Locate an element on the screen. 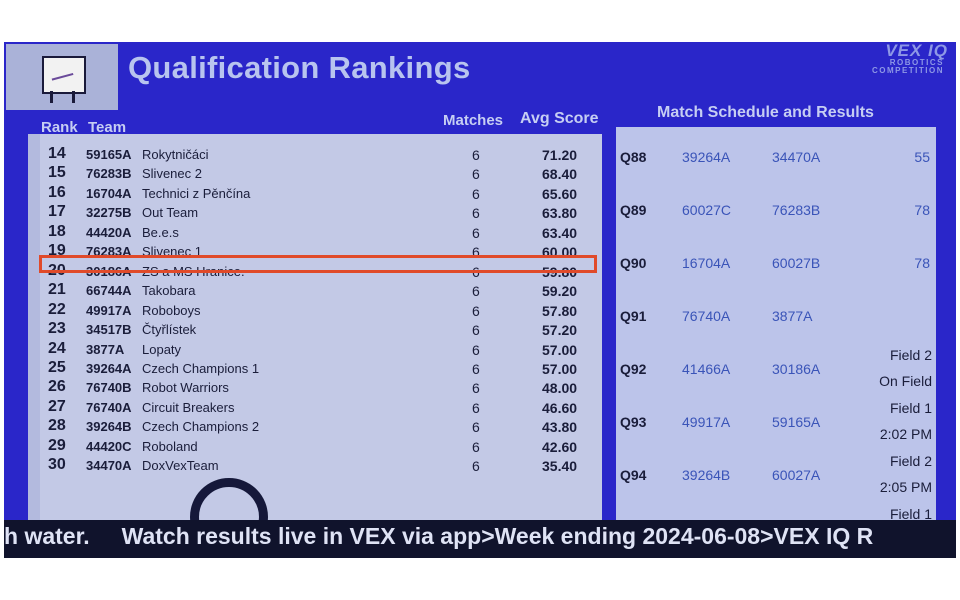  match-row: Q88 39264A 34470A 55 is located at coordinates (776, 156).